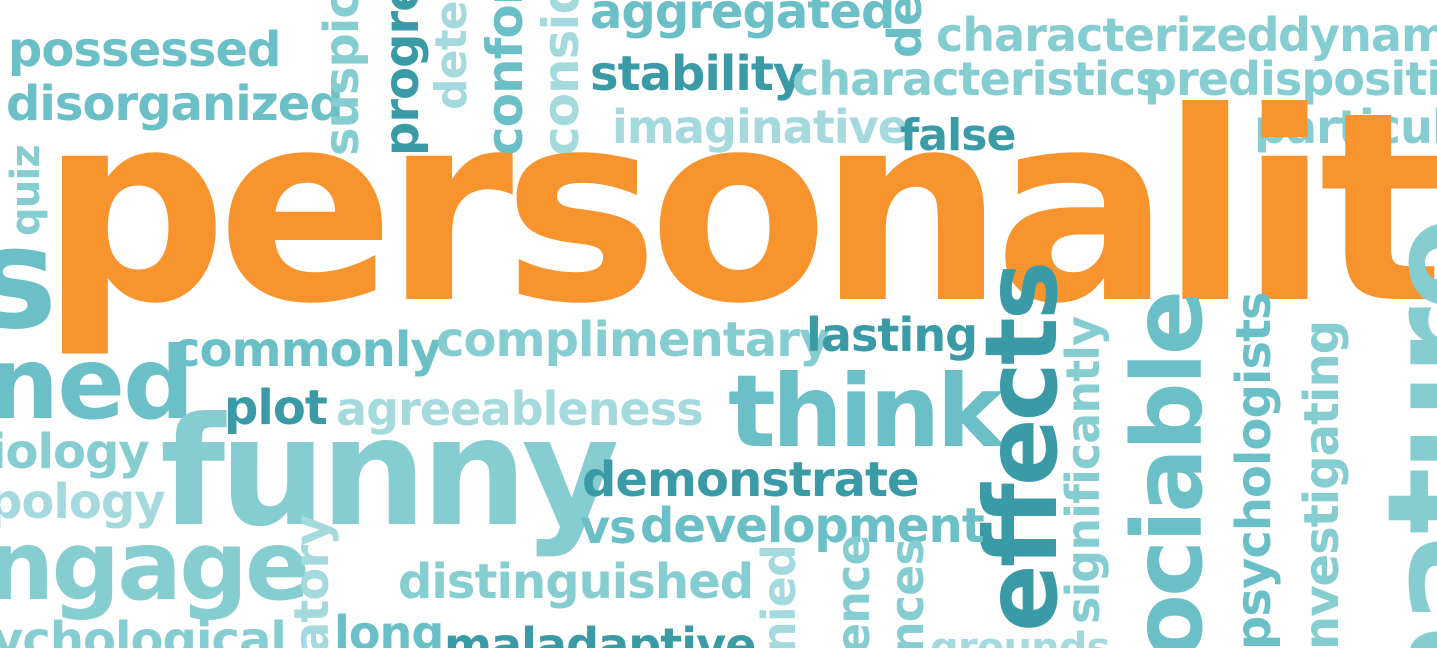  I want to click on word-think: think, so click(865, 411).